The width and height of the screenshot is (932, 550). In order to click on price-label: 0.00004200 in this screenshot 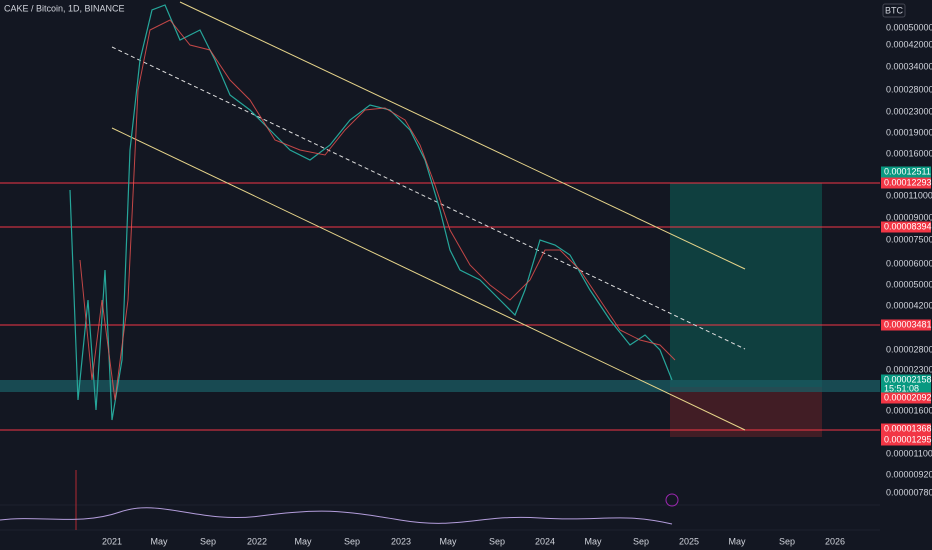, I will do `click(909, 305)`.